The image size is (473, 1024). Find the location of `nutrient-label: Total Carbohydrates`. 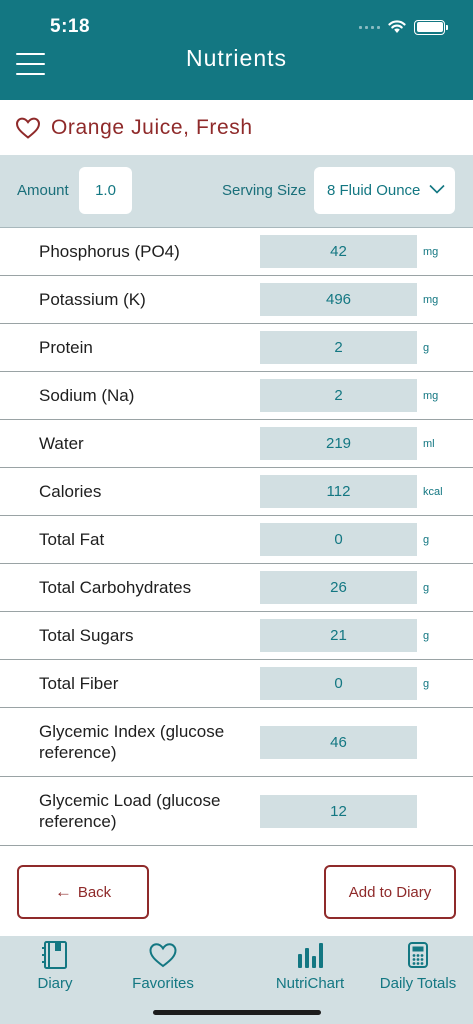

nutrient-label: Total Carbohydrates is located at coordinates (115, 587).